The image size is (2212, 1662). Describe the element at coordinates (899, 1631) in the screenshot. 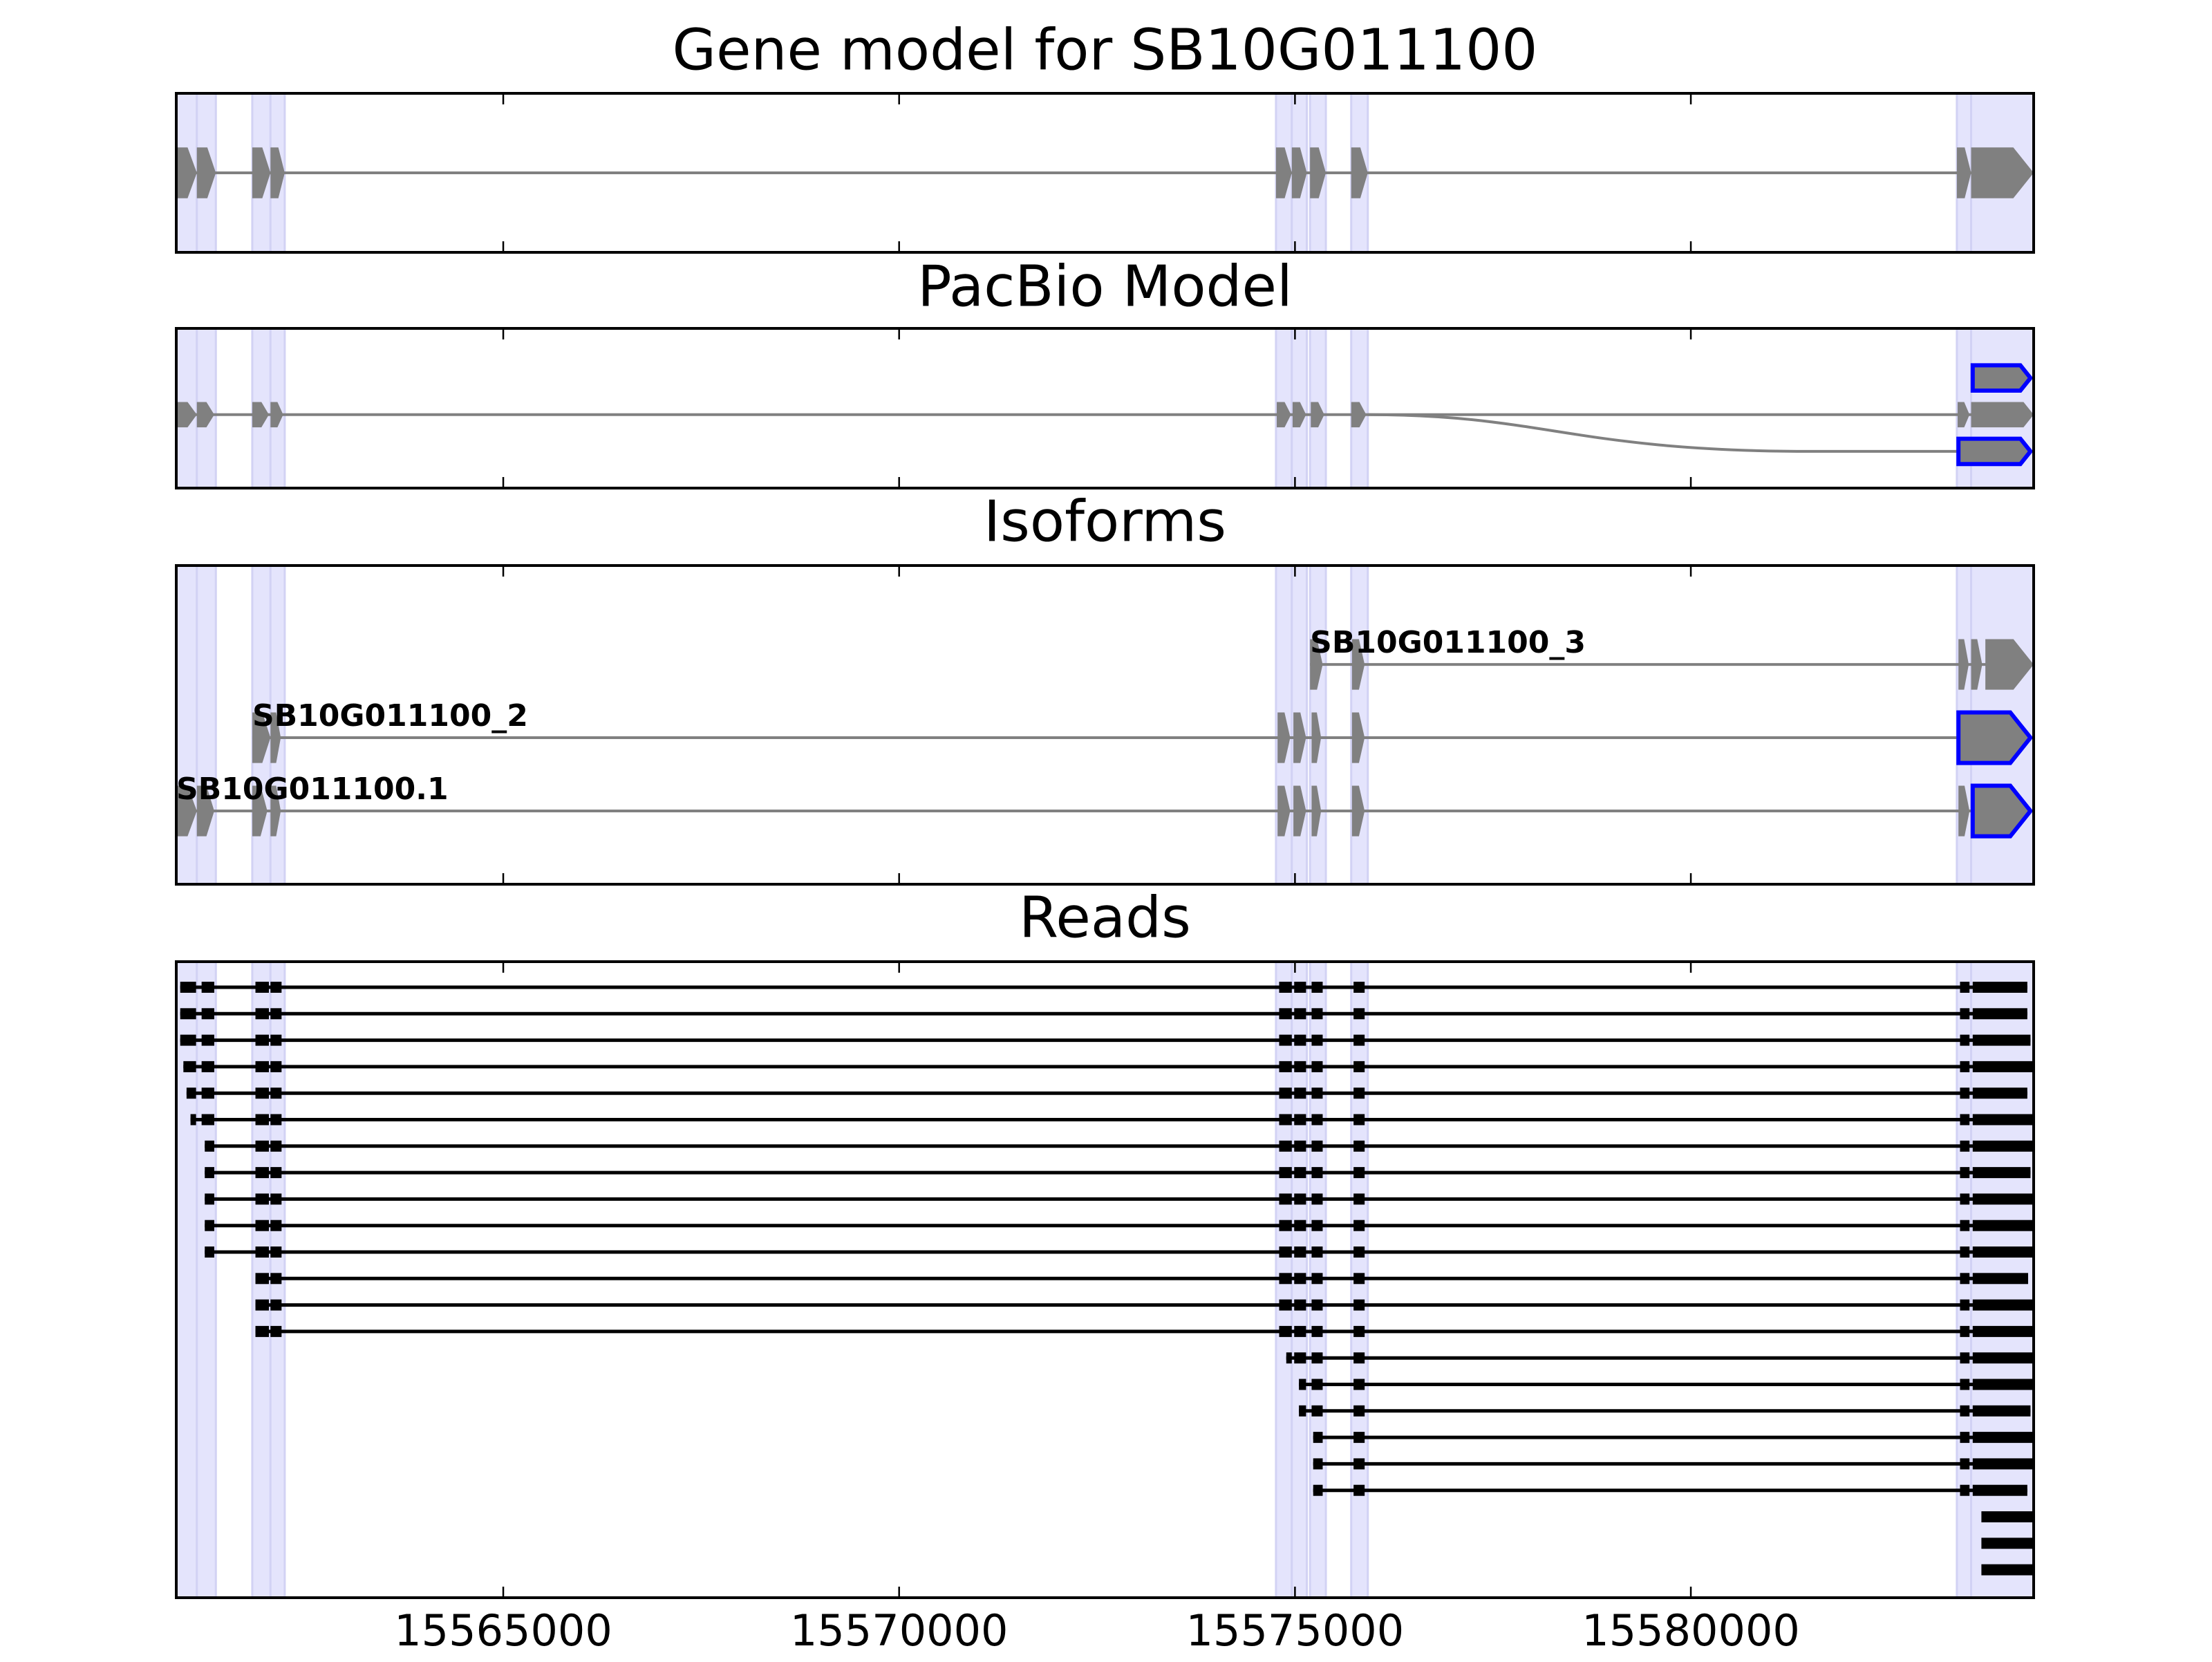

I see `x-tick-label: 15570000` at that location.